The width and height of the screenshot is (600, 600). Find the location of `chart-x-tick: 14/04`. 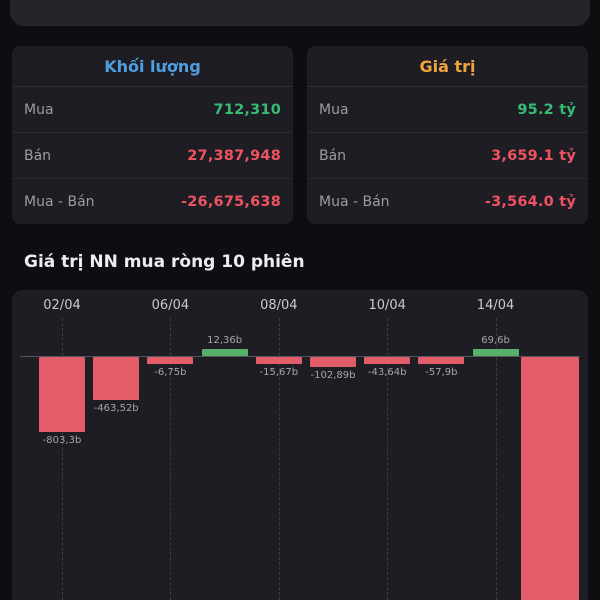

chart-x-tick: 14/04 is located at coordinates (495, 305).